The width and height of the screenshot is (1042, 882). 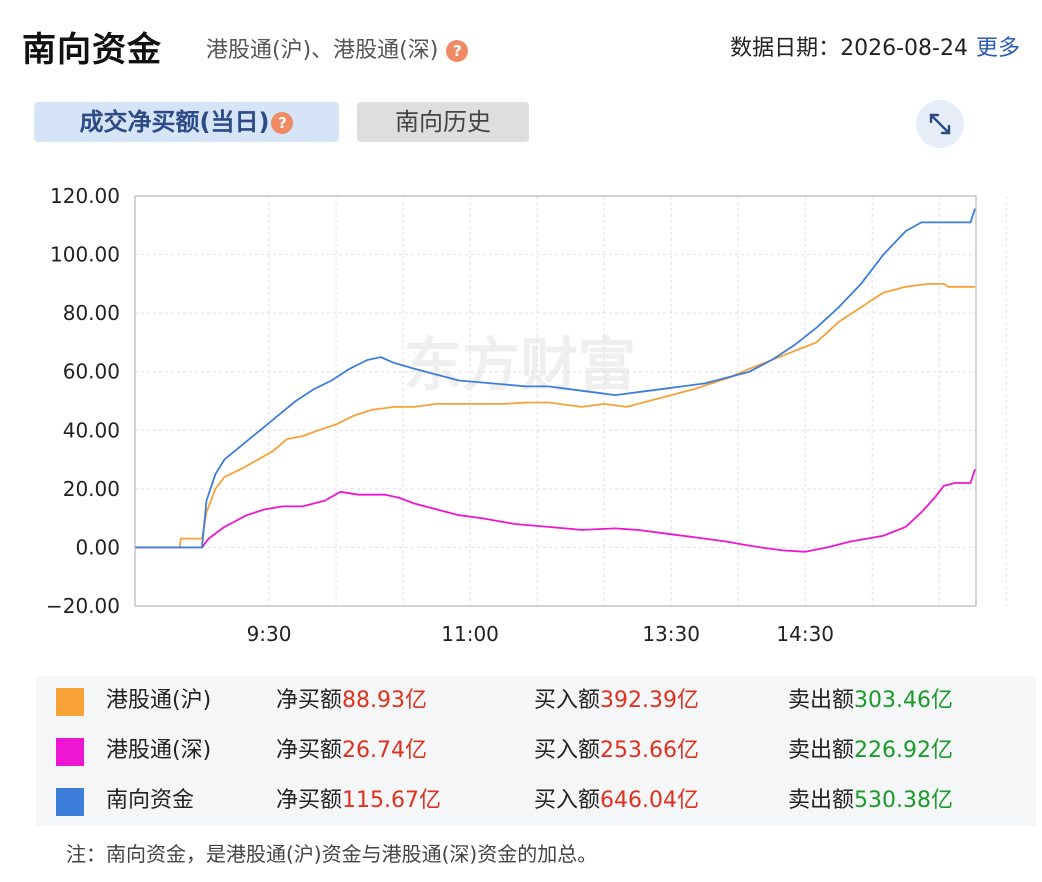 What do you see at coordinates (555, 510) in the screenshot?
I see `series-line` at bounding box center [555, 510].